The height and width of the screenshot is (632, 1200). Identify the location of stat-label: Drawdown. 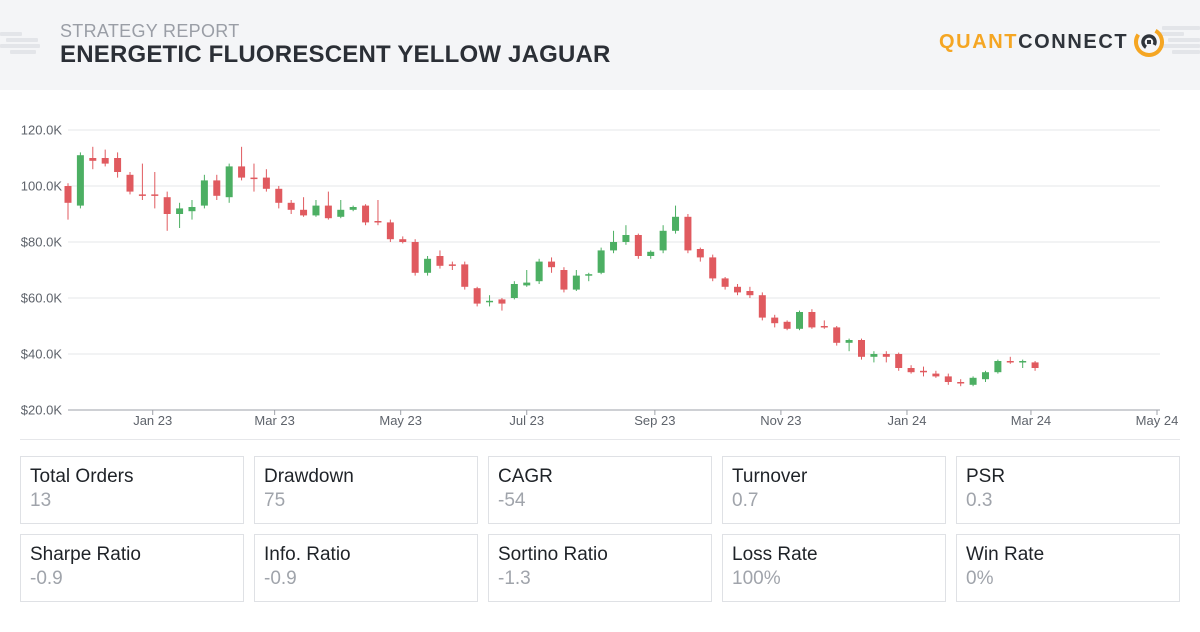
(309, 476).